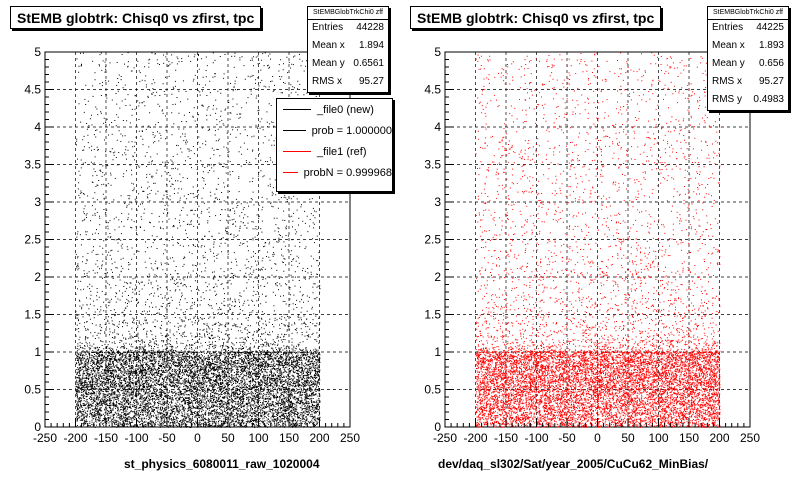 The image size is (800, 480). I want to click on left-stats-row: Entries 44228, so click(348, 27).